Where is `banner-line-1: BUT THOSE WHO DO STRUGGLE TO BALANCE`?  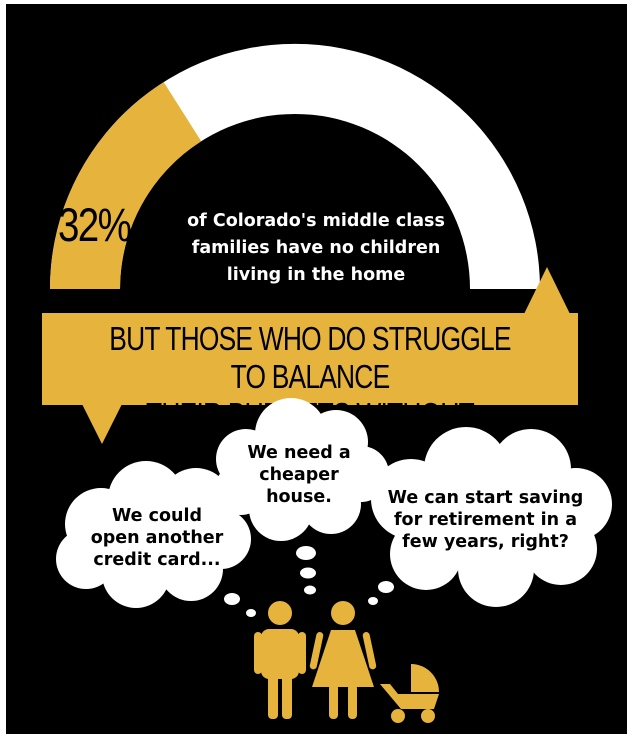
banner-line-1: BUT THOSE WHO DO STRUGGLE TO BALANCE is located at coordinates (310, 357).